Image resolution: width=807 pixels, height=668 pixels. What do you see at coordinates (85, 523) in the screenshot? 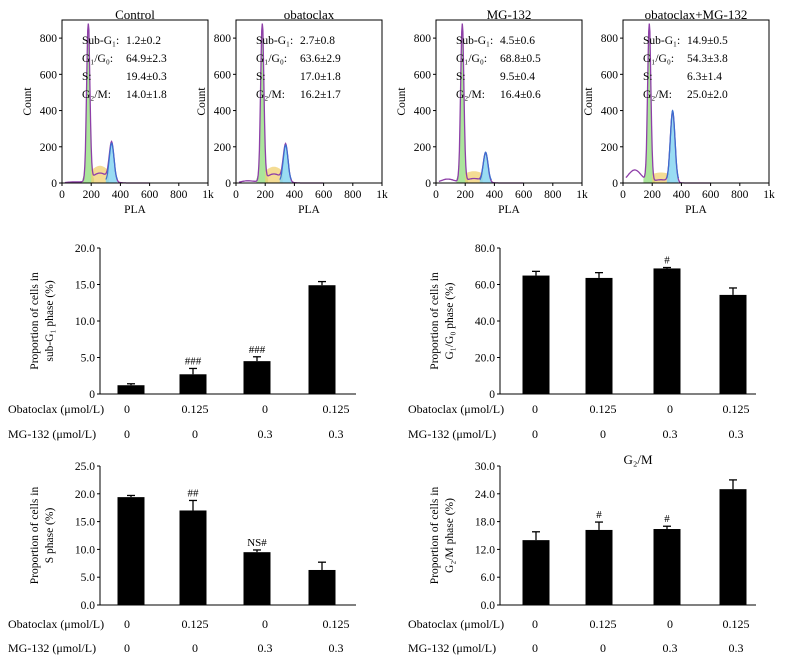
I see `y-tick-label: 15.0` at bounding box center [85, 523].